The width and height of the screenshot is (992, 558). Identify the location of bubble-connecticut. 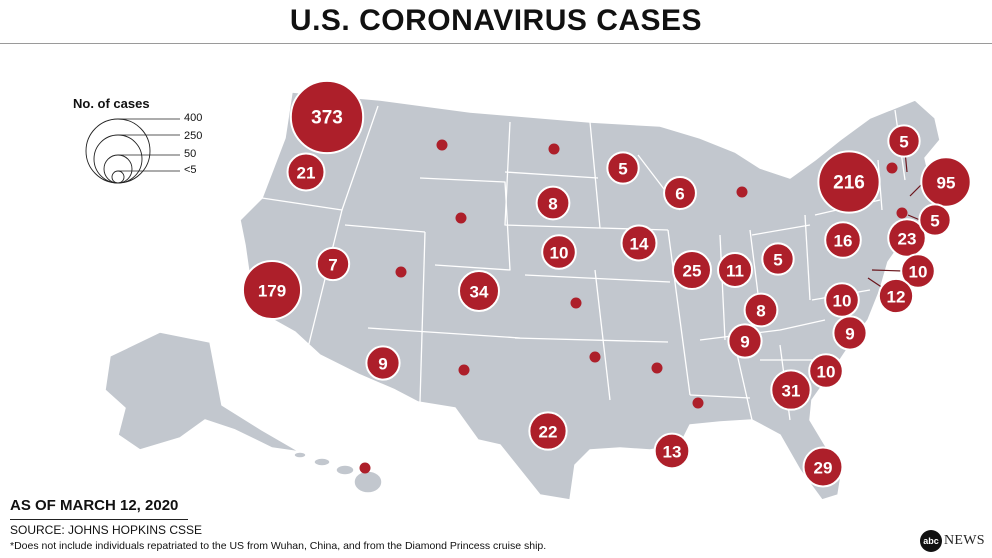
(902, 213).